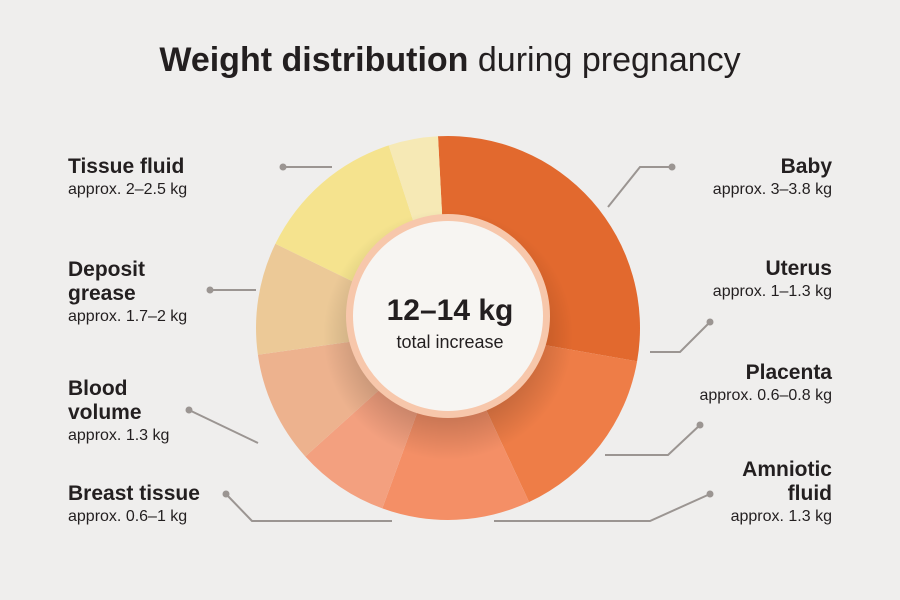 The image size is (900, 600). Describe the element at coordinates (314, 60) in the screenshot. I see `title-bold: Weight distribution` at that location.